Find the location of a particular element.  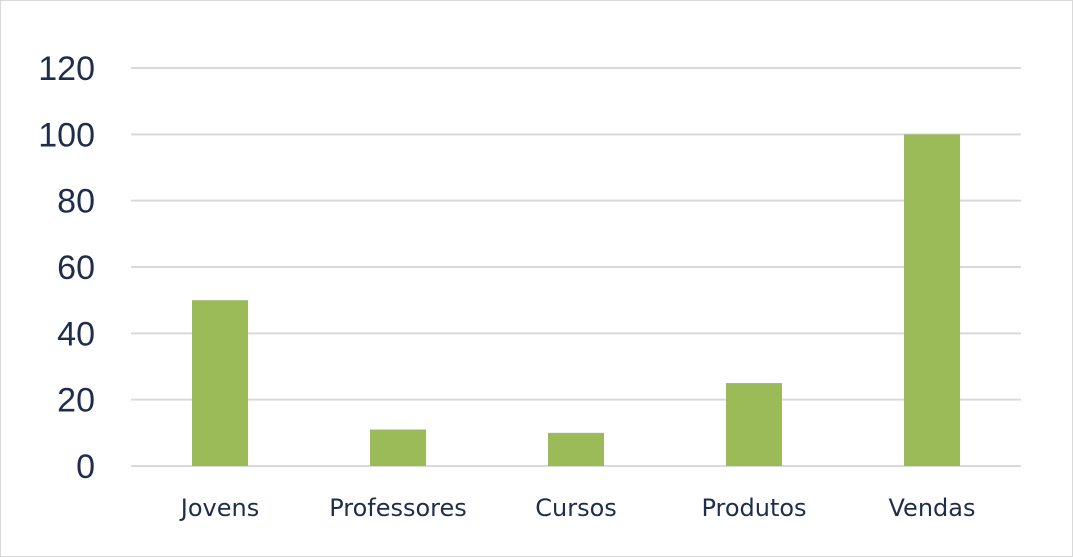

y-tick-label: 80 is located at coordinates (76, 202).